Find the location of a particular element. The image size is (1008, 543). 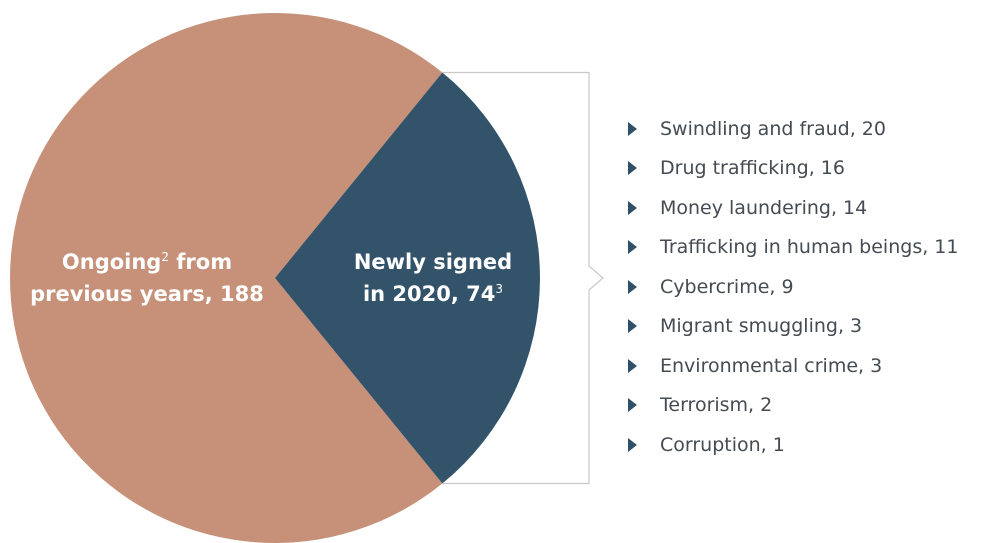

breakdown-item: Cybercrime, 9 is located at coordinates (793, 287).